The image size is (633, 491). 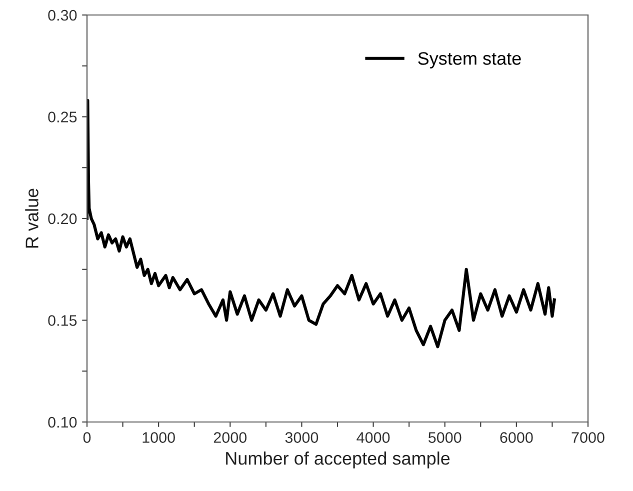 What do you see at coordinates (469, 60) in the screenshot?
I see `legend-label: System state` at bounding box center [469, 60].